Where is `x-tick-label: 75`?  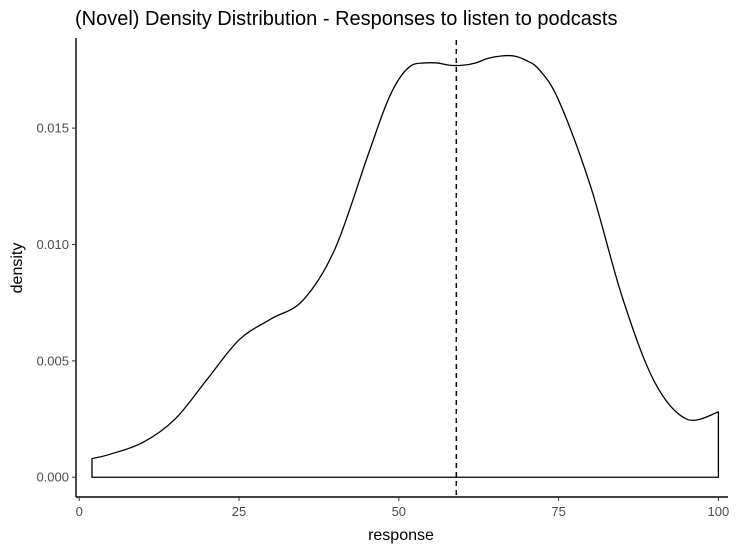 x-tick-label: 75 is located at coordinates (558, 511).